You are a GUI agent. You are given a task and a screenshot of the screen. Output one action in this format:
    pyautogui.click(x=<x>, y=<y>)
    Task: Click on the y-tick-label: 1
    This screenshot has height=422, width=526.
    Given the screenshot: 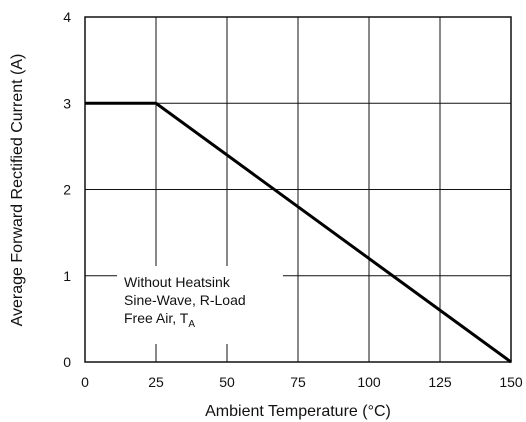 What is the action you would take?
    pyautogui.click(x=67, y=276)
    